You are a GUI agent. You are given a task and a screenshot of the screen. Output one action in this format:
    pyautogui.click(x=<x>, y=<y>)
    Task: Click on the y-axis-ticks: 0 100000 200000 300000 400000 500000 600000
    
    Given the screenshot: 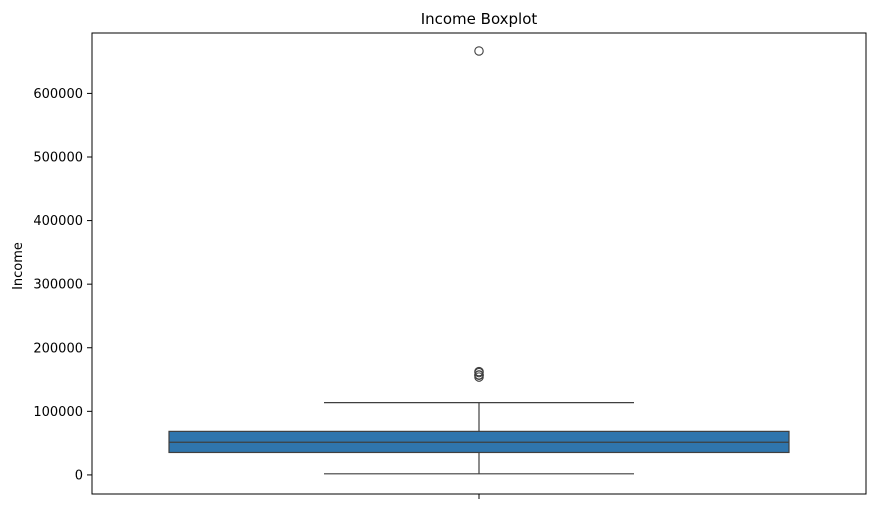 What is the action you would take?
    pyautogui.click(x=62, y=285)
    